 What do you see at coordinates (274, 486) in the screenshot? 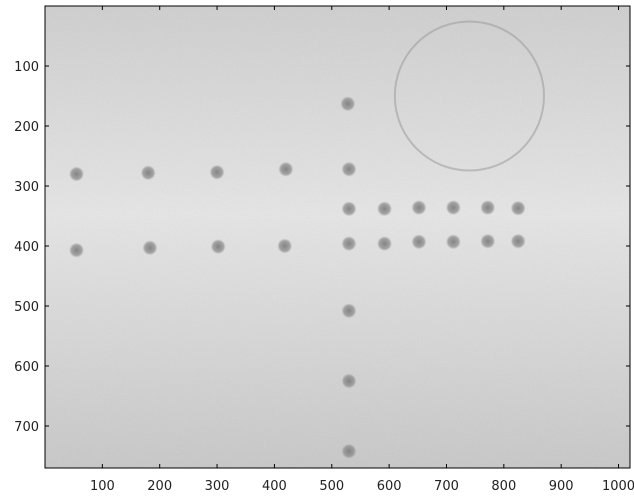
I see `x-tick-label: 400` at bounding box center [274, 486].